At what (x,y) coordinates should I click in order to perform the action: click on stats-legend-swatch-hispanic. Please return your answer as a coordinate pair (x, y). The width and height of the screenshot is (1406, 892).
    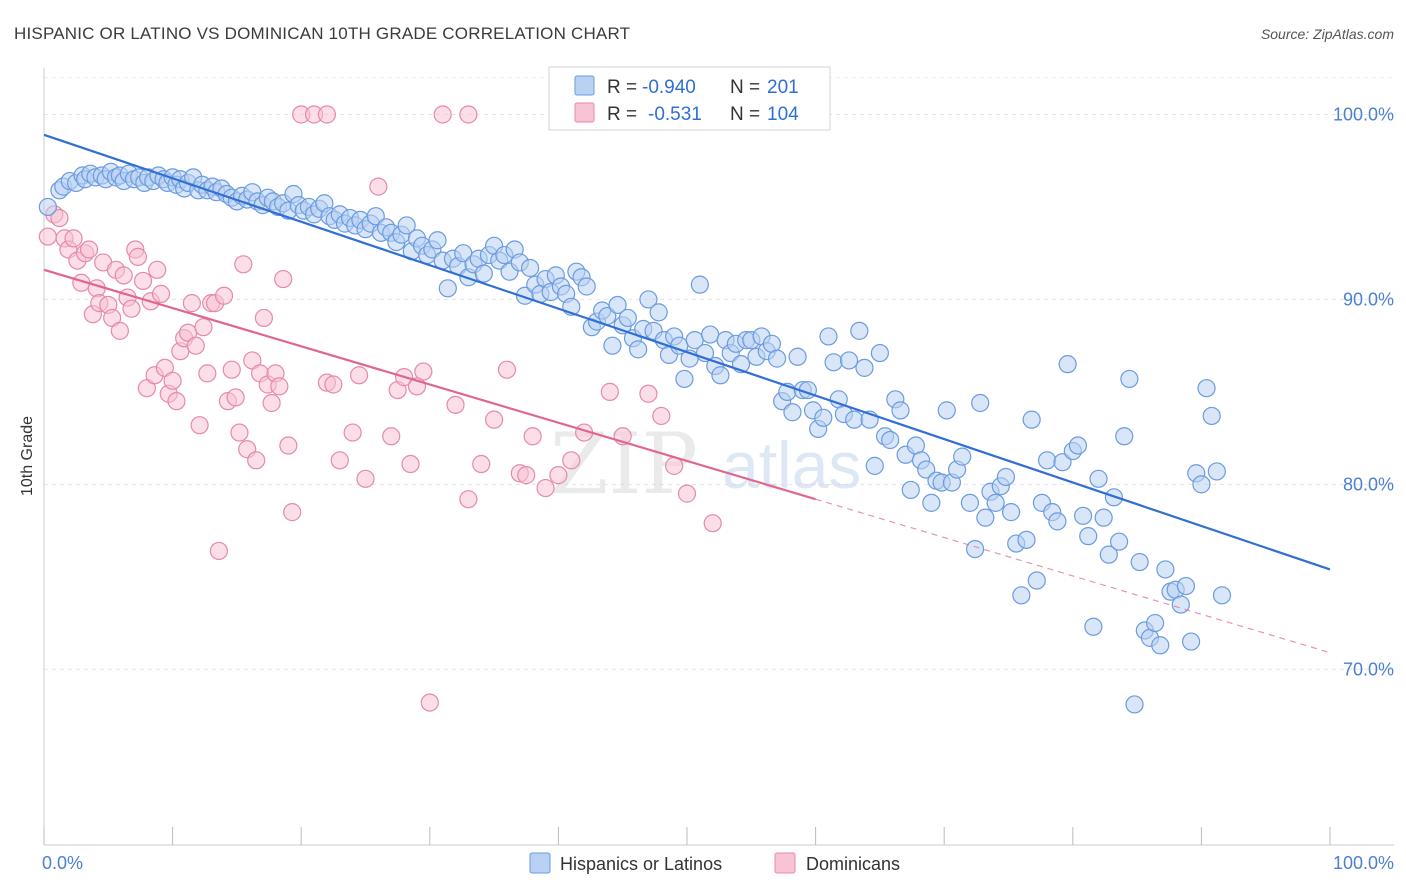
    Looking at the image, I should click on (584, 85).